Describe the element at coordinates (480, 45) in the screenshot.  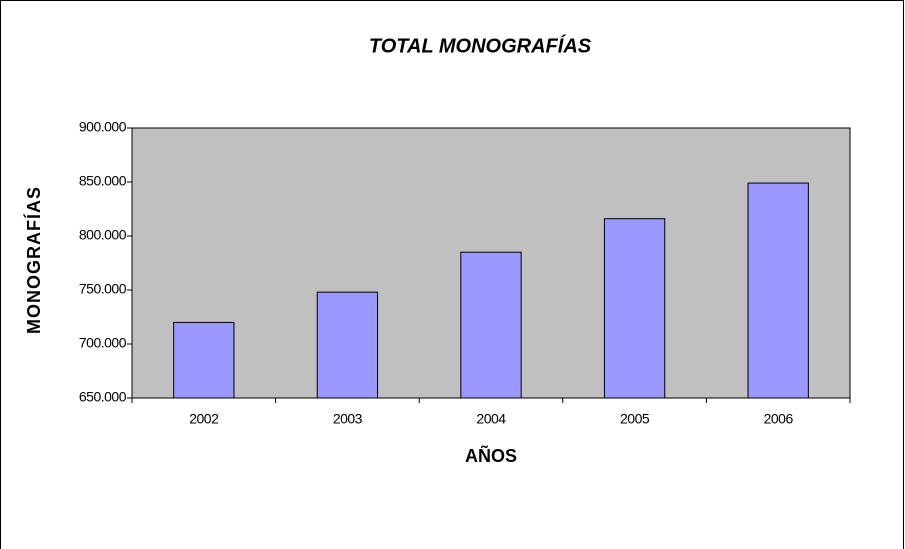
I see `chart-title: TOTAL MONOGRAFÍAS` at that location.